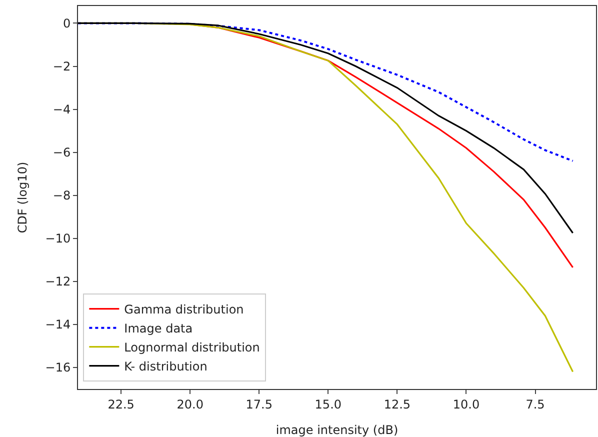 The height and width of the screenshot is (437, 598). I want to click on legend-label: Gamma distribution, so click(184, 309).